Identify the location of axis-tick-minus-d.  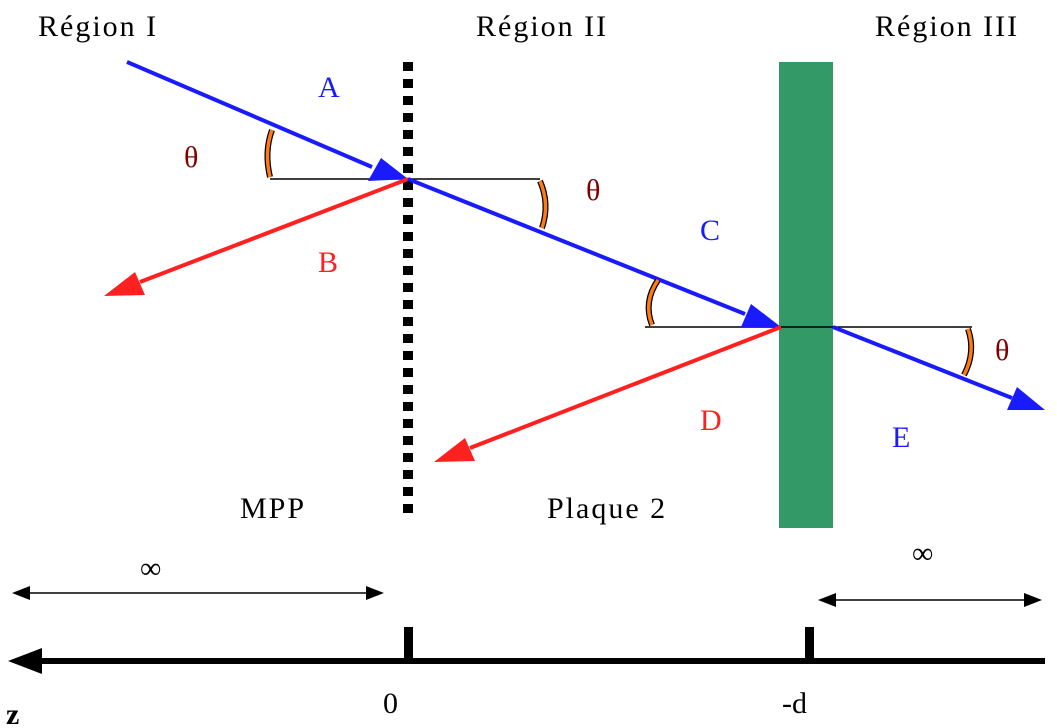
(809, 643).